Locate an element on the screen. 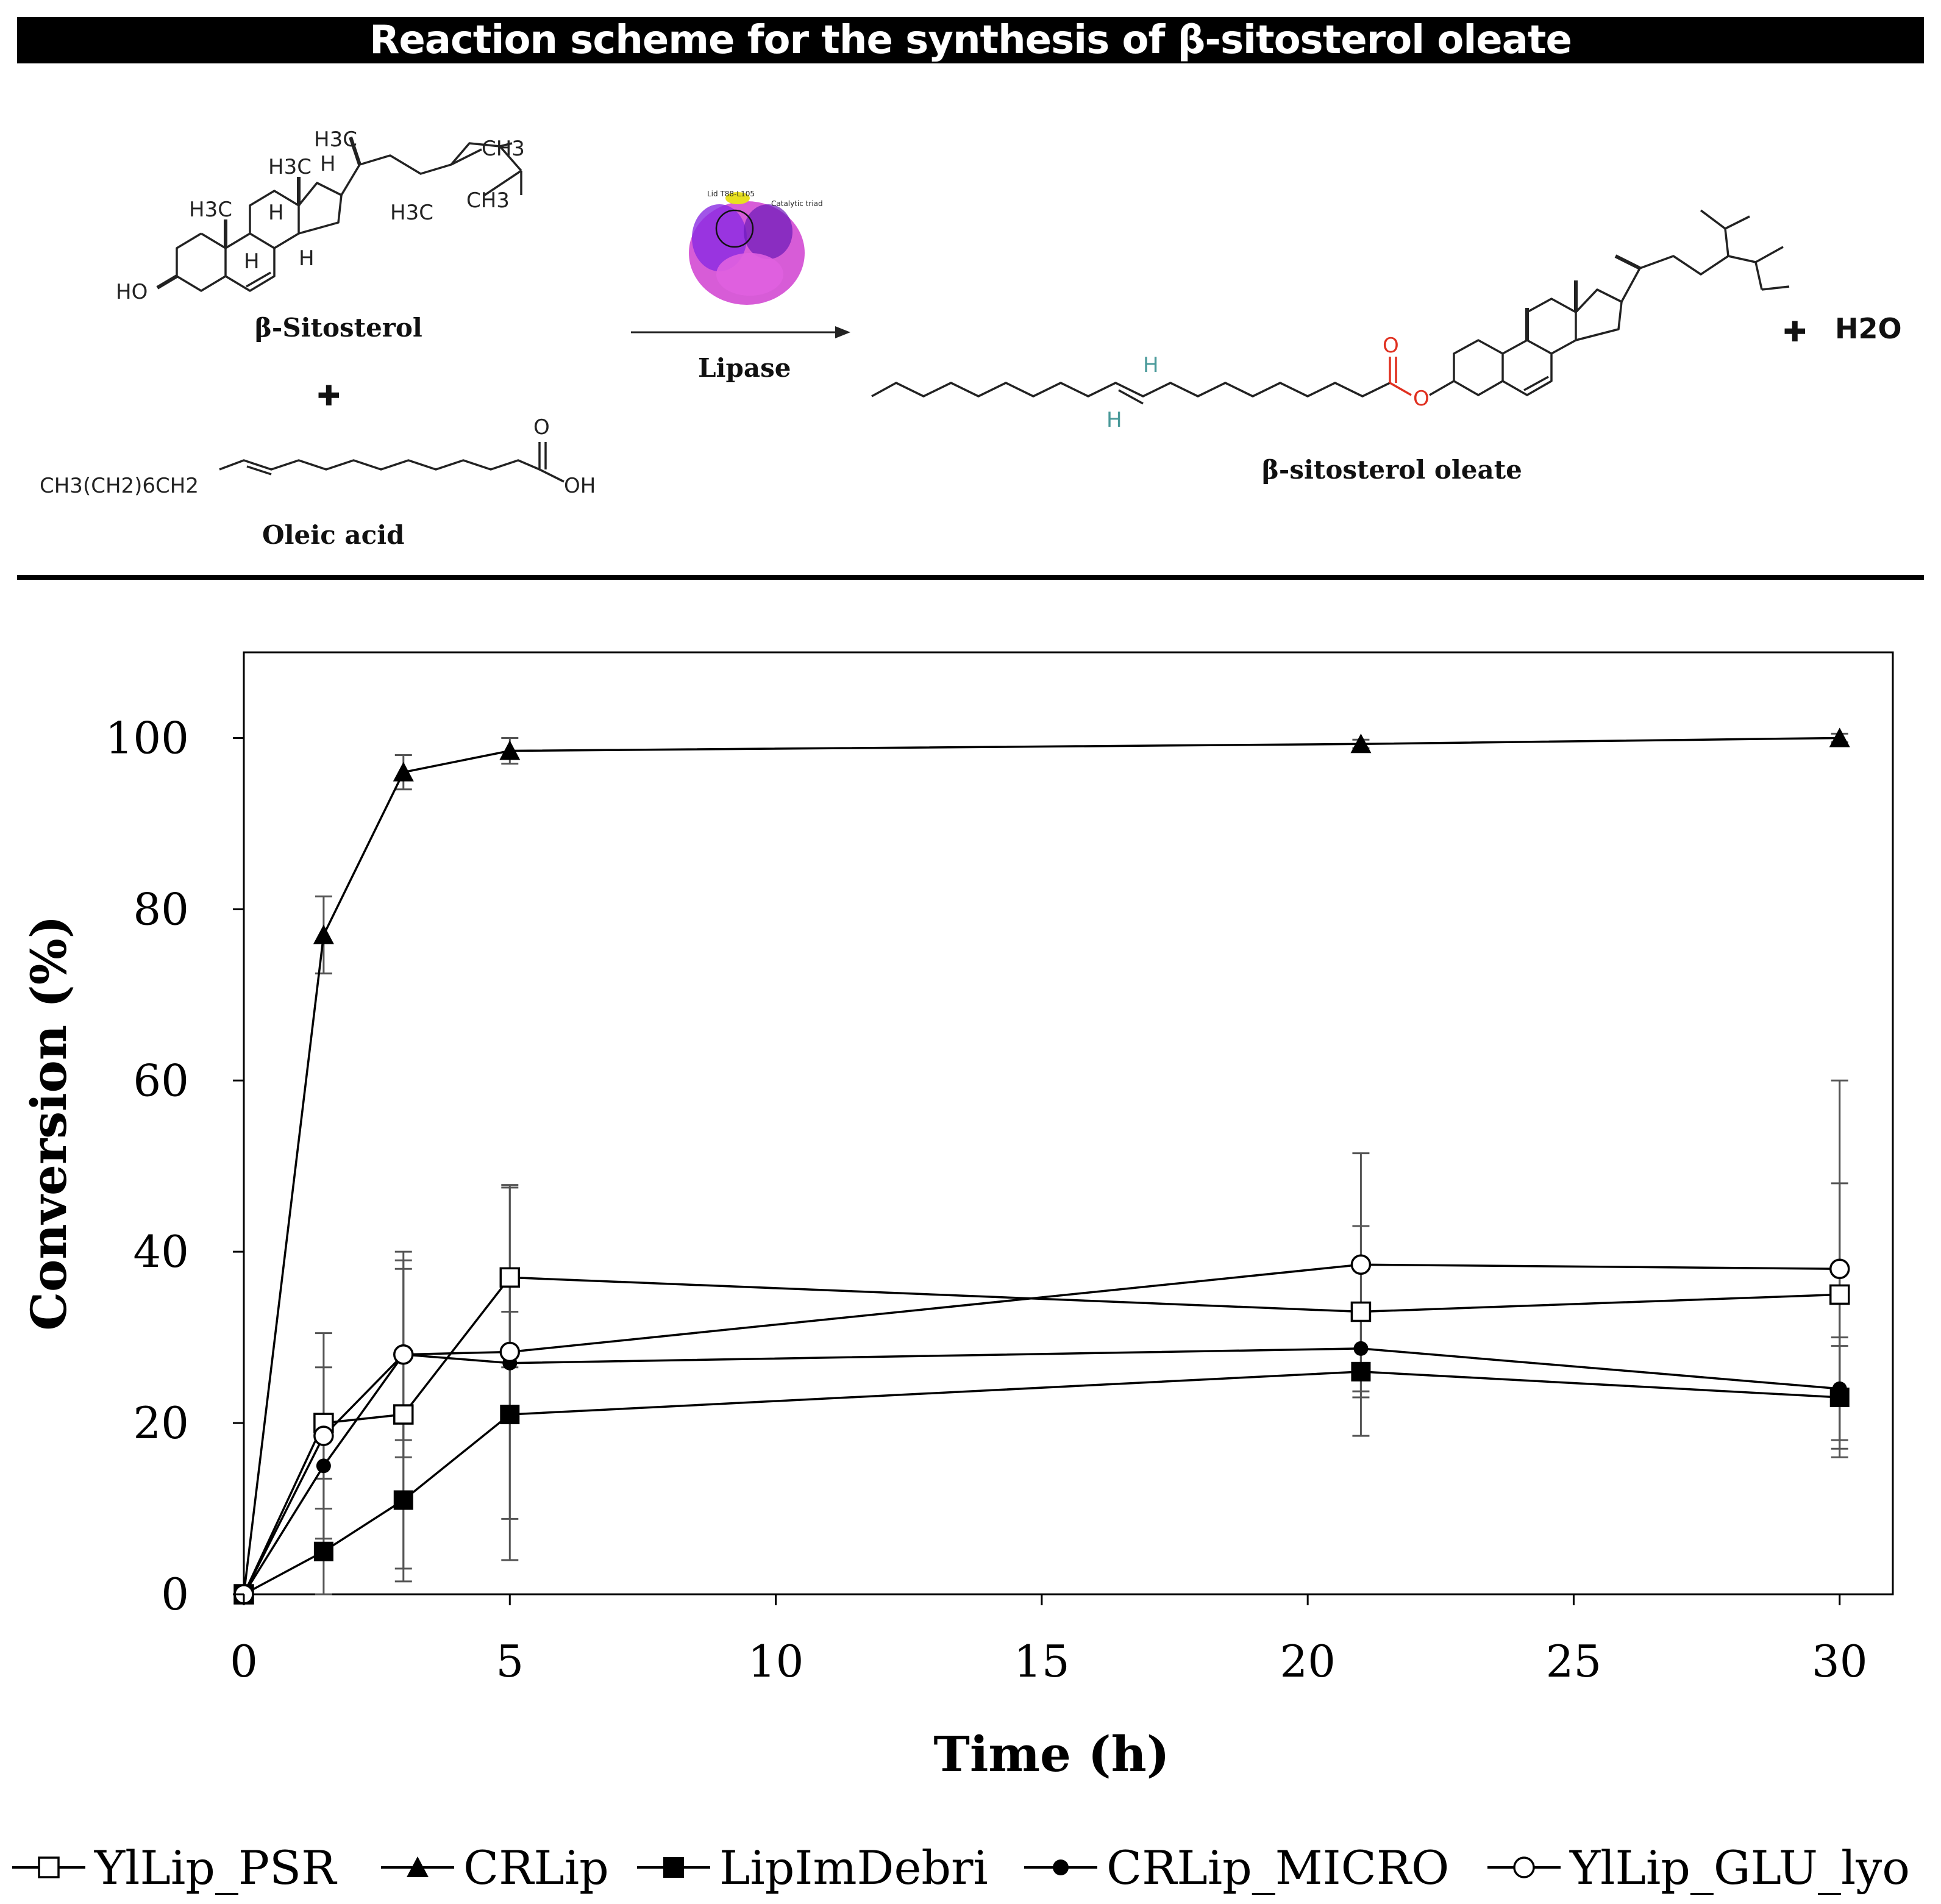 Image resolution: width=1941 pixels, height=1904 pixels. enzyme-label: Lipase is located at coordinates (745, 368).